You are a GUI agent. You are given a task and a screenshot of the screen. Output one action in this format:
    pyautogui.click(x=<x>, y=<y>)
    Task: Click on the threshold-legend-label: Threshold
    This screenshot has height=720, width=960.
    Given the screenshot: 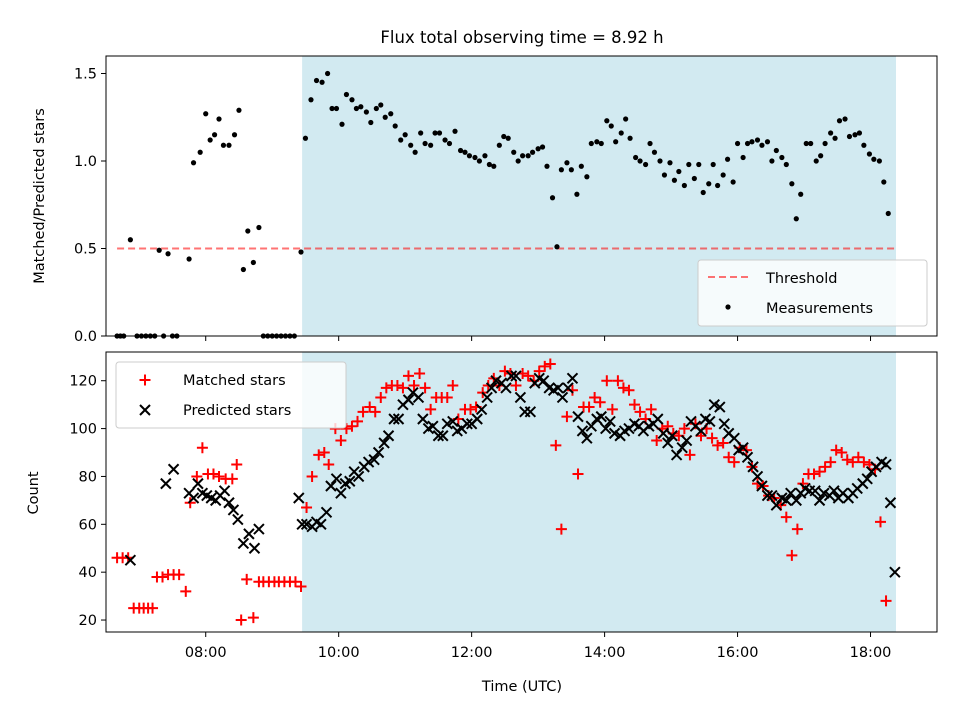 What is the action you would take?
    pyautogui.click(x=801, y=279)
    